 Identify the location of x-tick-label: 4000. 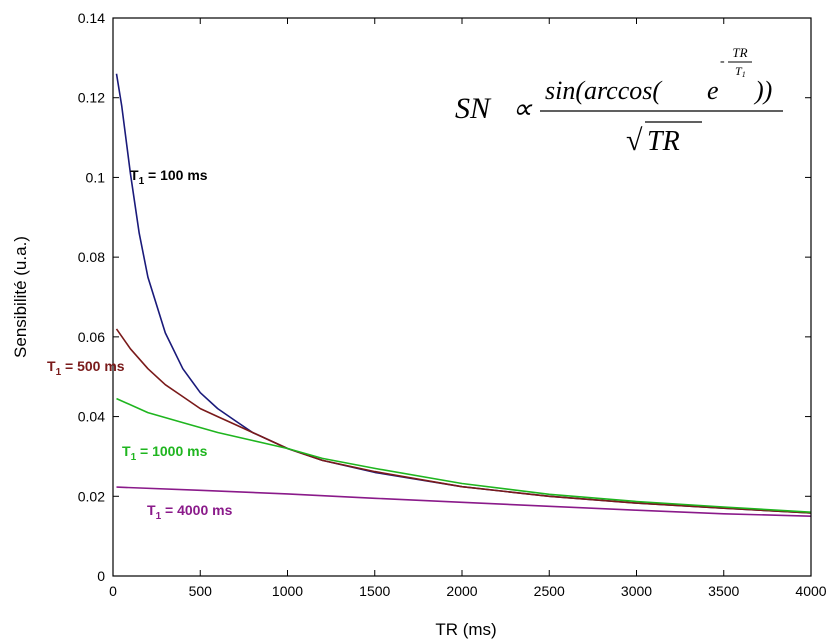
(810, 591).